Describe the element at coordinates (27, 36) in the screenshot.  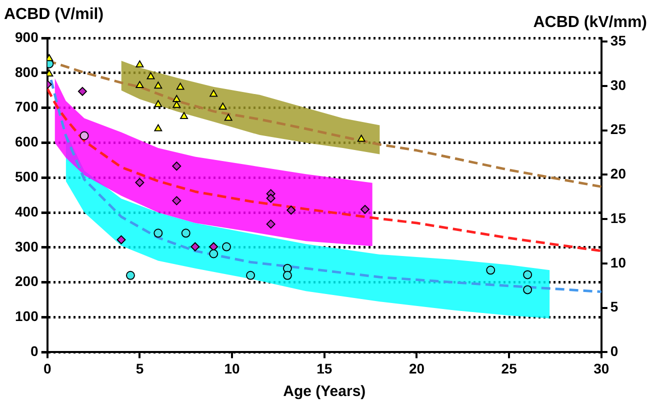
I see `y-tick-label: 900` at that location.